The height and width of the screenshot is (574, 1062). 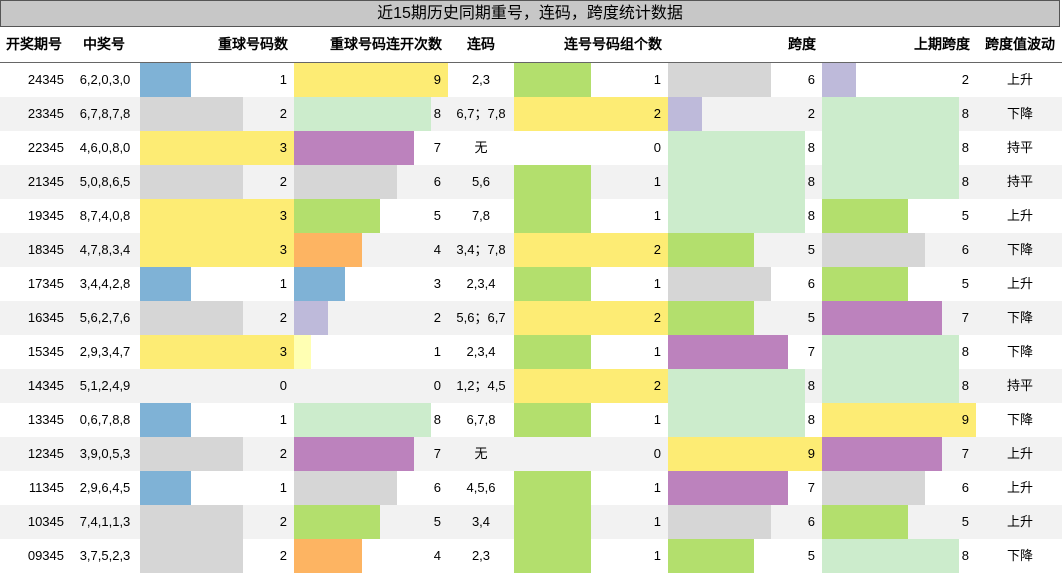 What do you see at coordinates (481, 249) in the screenshot?
I see `cell-consecutive: 3,4；7,8` at bounding box center [481, 249].